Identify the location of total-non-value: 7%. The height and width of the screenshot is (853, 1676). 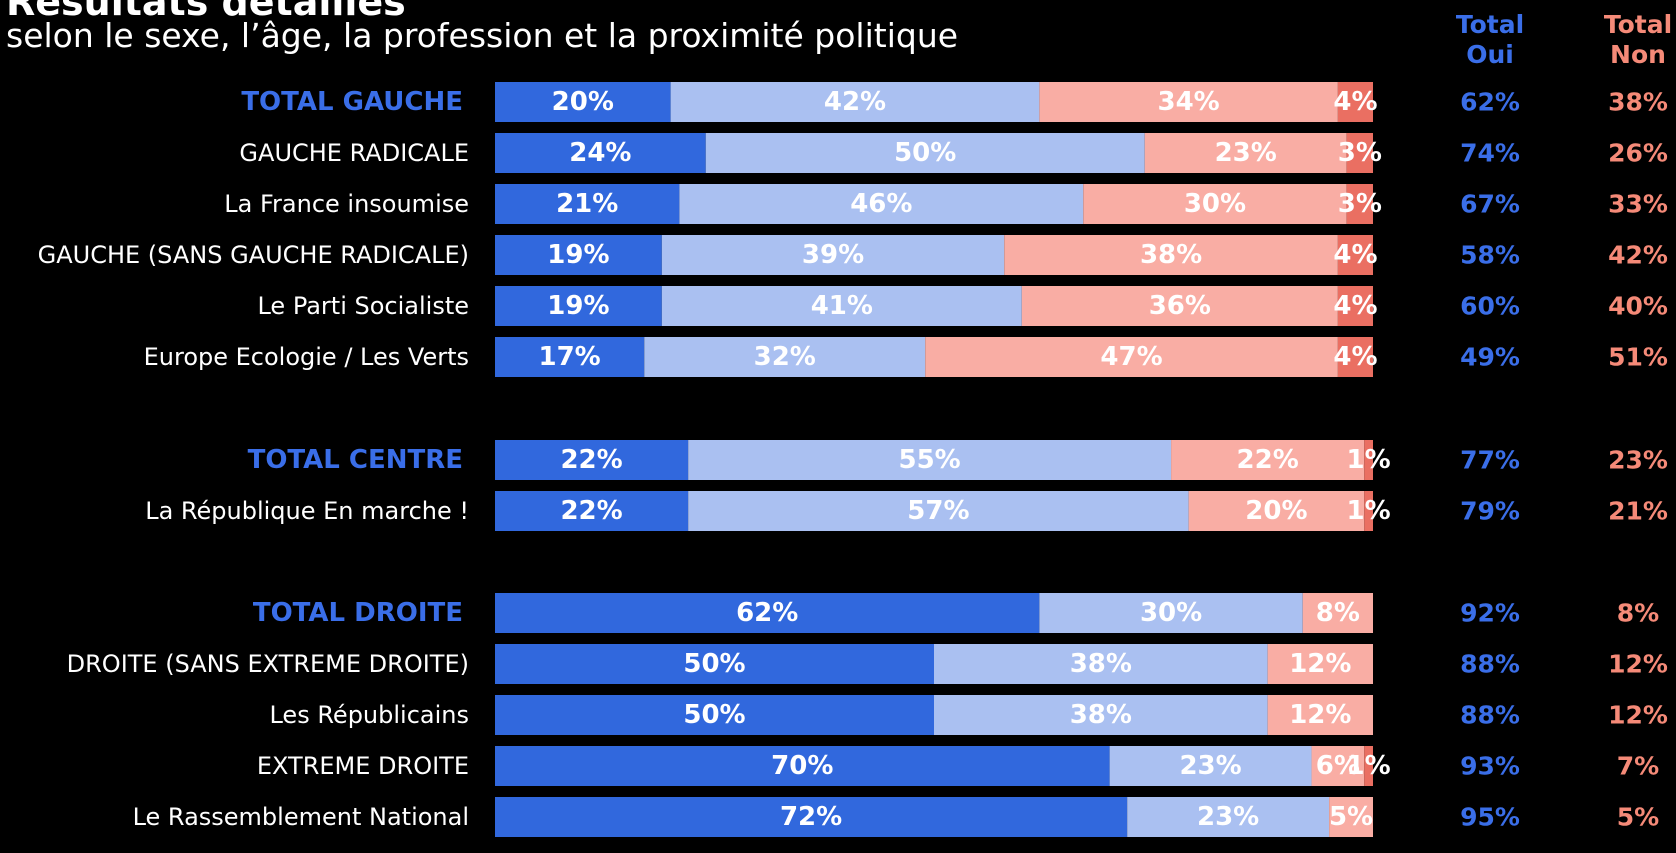
(1638, 766).